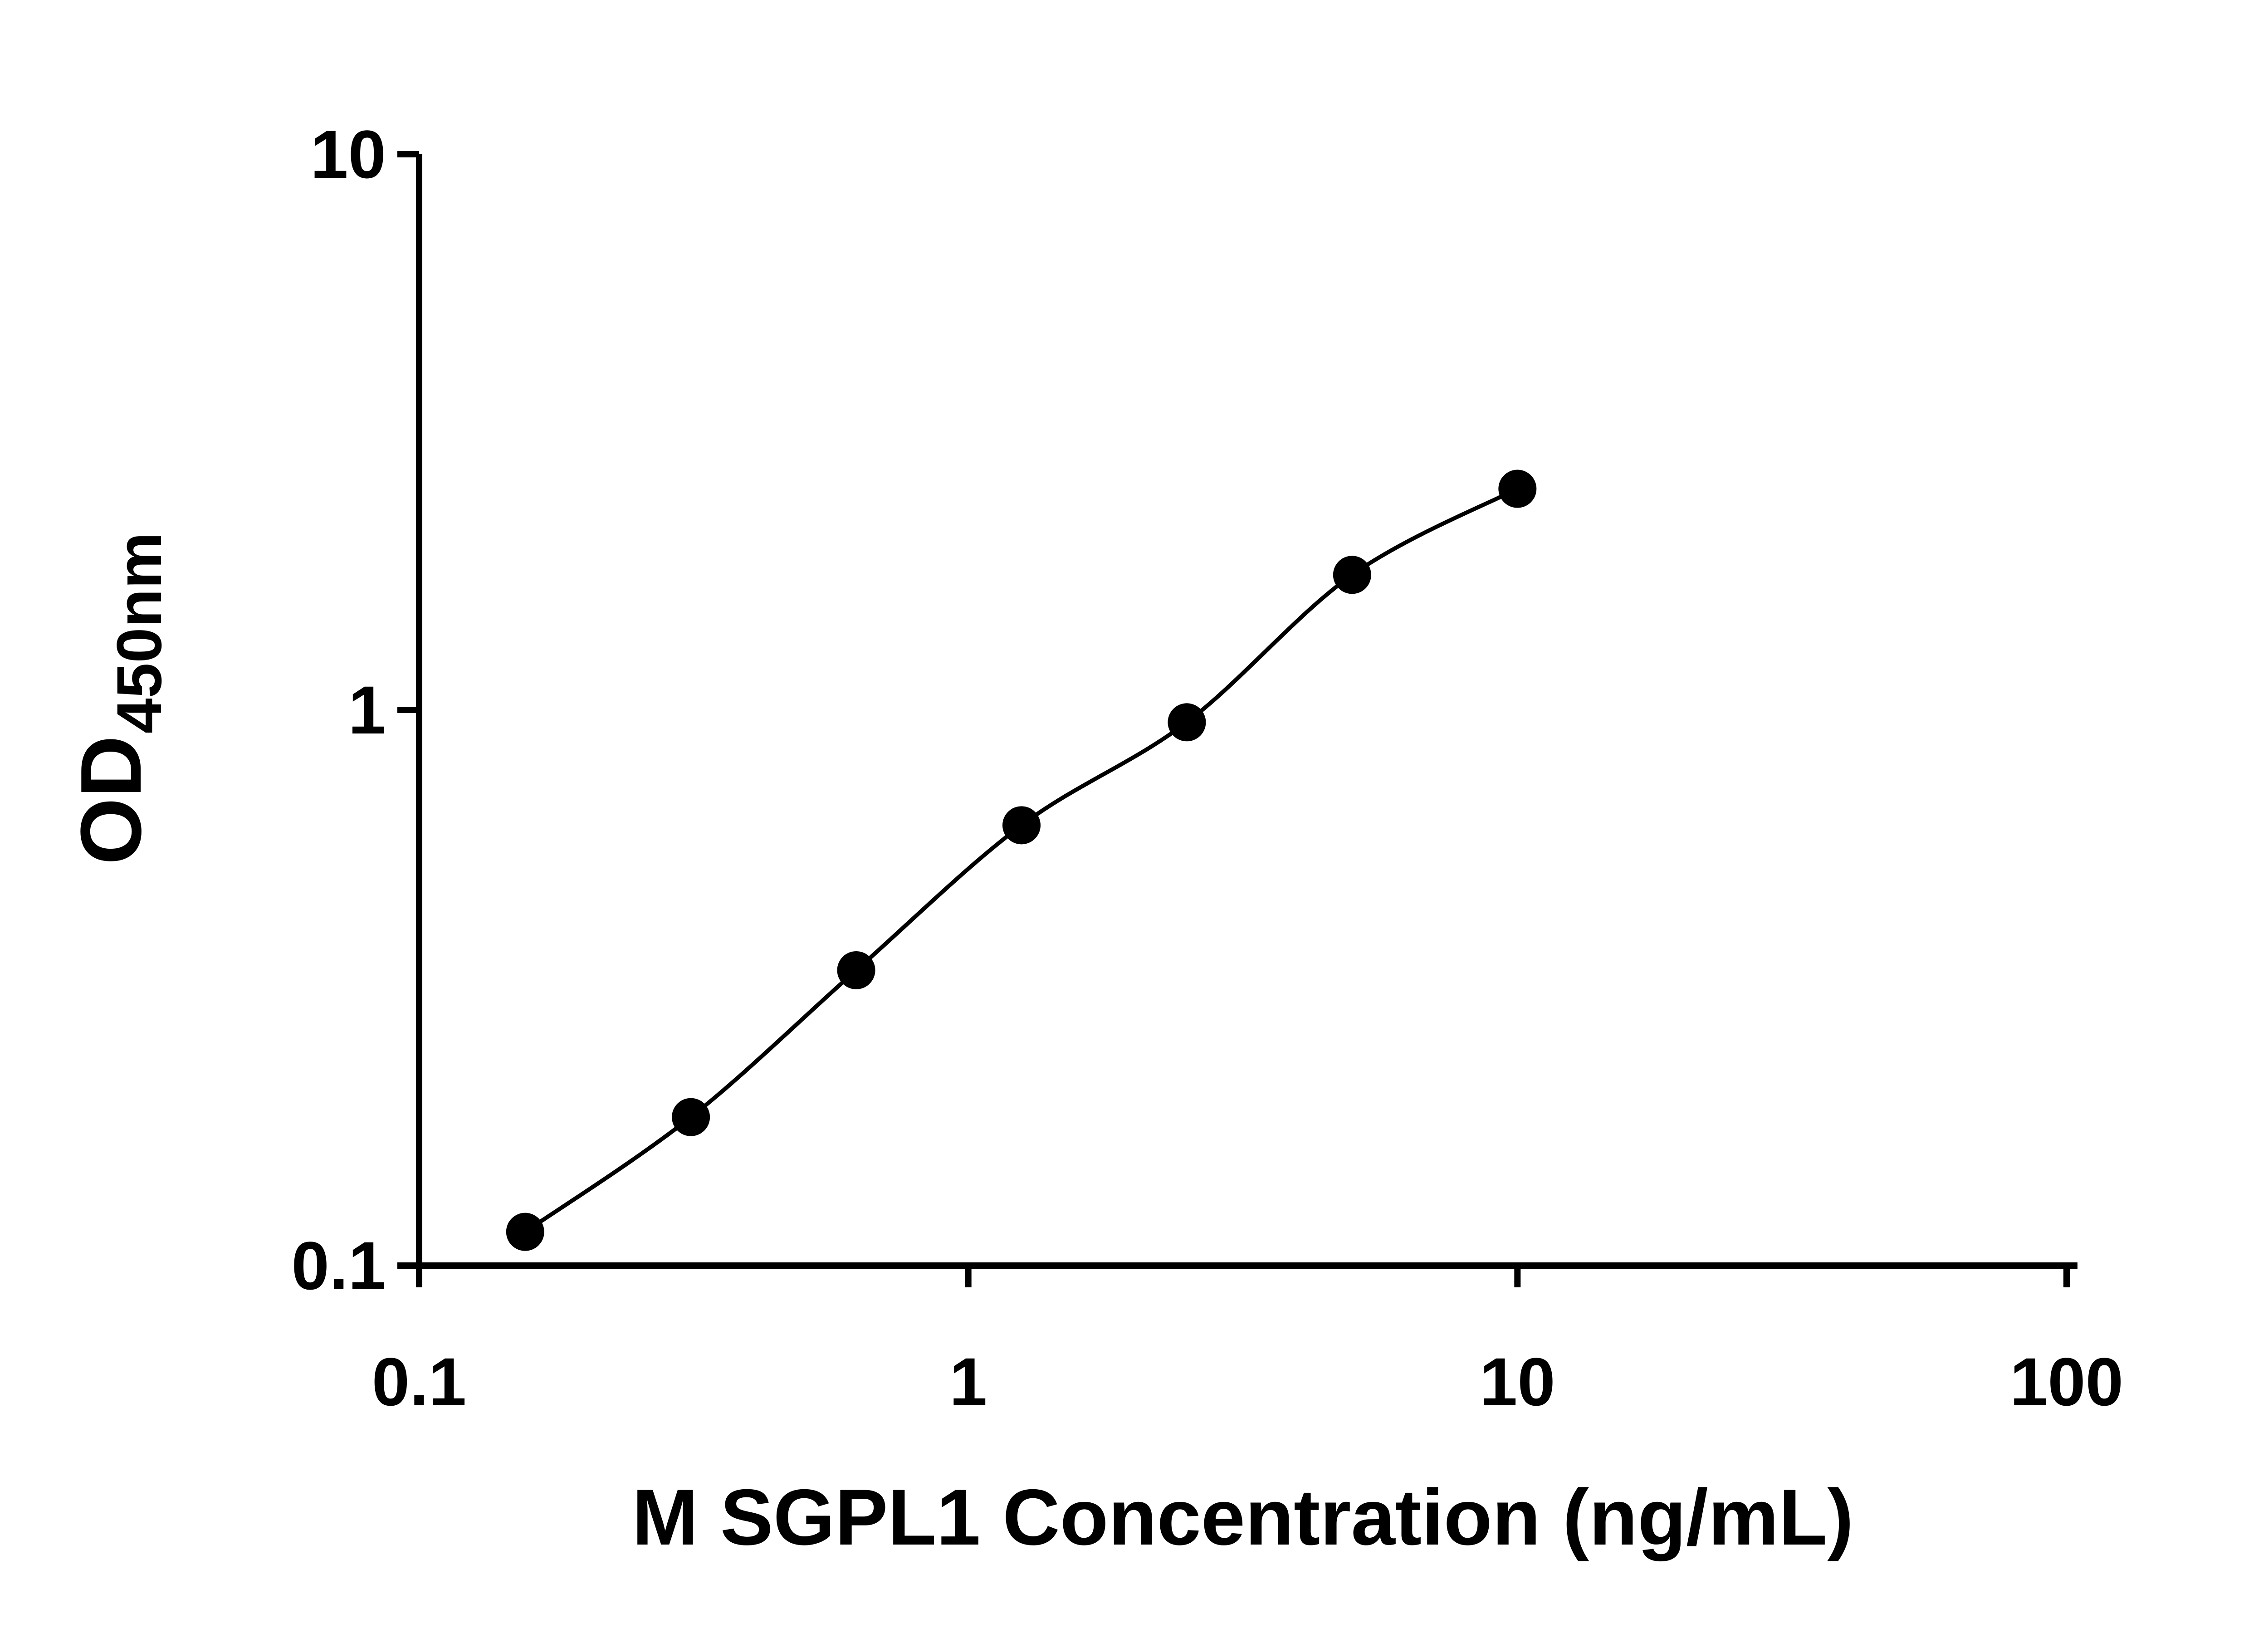  I want to click on x-tick-label: 100, so click(2066, 1382).